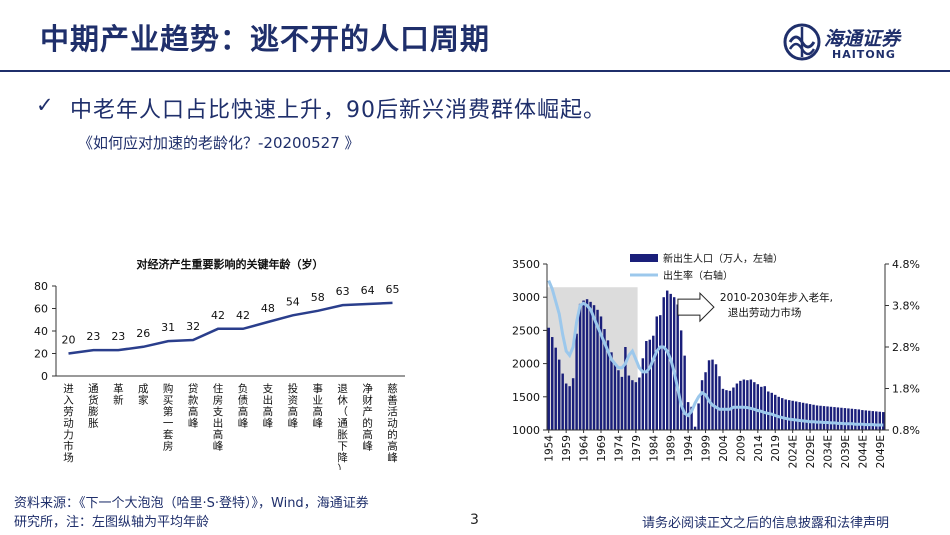  Describe the element at coordinates (41, 286) in the screenshot. I see `chart1-y-tick-label: 80` at that location.